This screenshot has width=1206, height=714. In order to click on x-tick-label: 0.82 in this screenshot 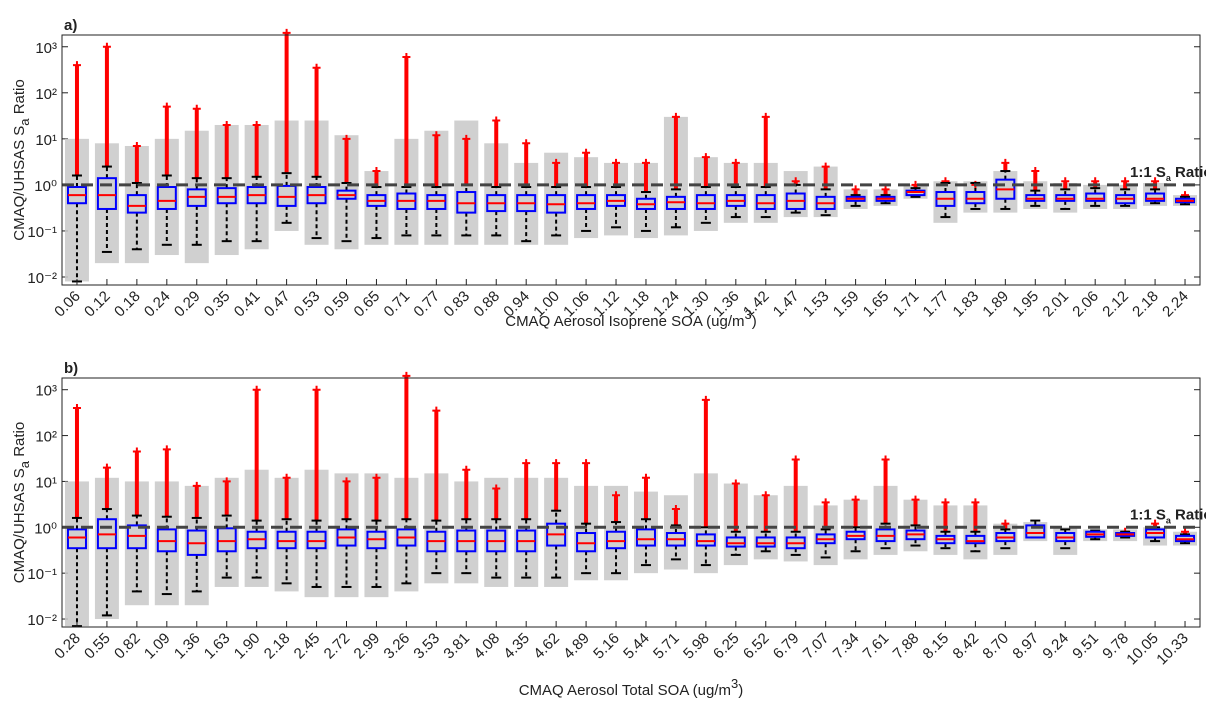, I will do `click(127, 646)`.